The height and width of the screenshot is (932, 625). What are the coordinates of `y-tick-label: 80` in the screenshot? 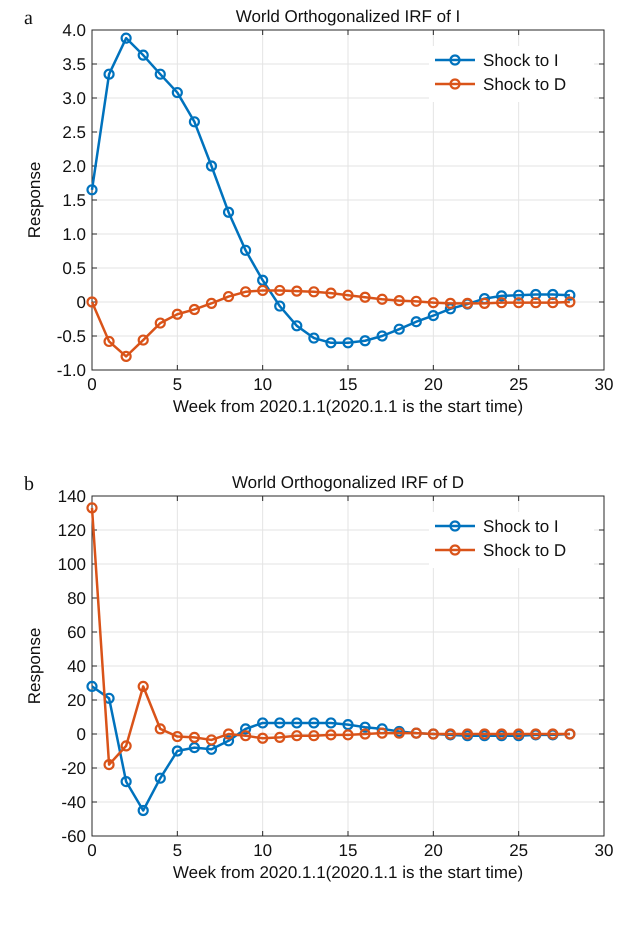 It's located at (76, 598).